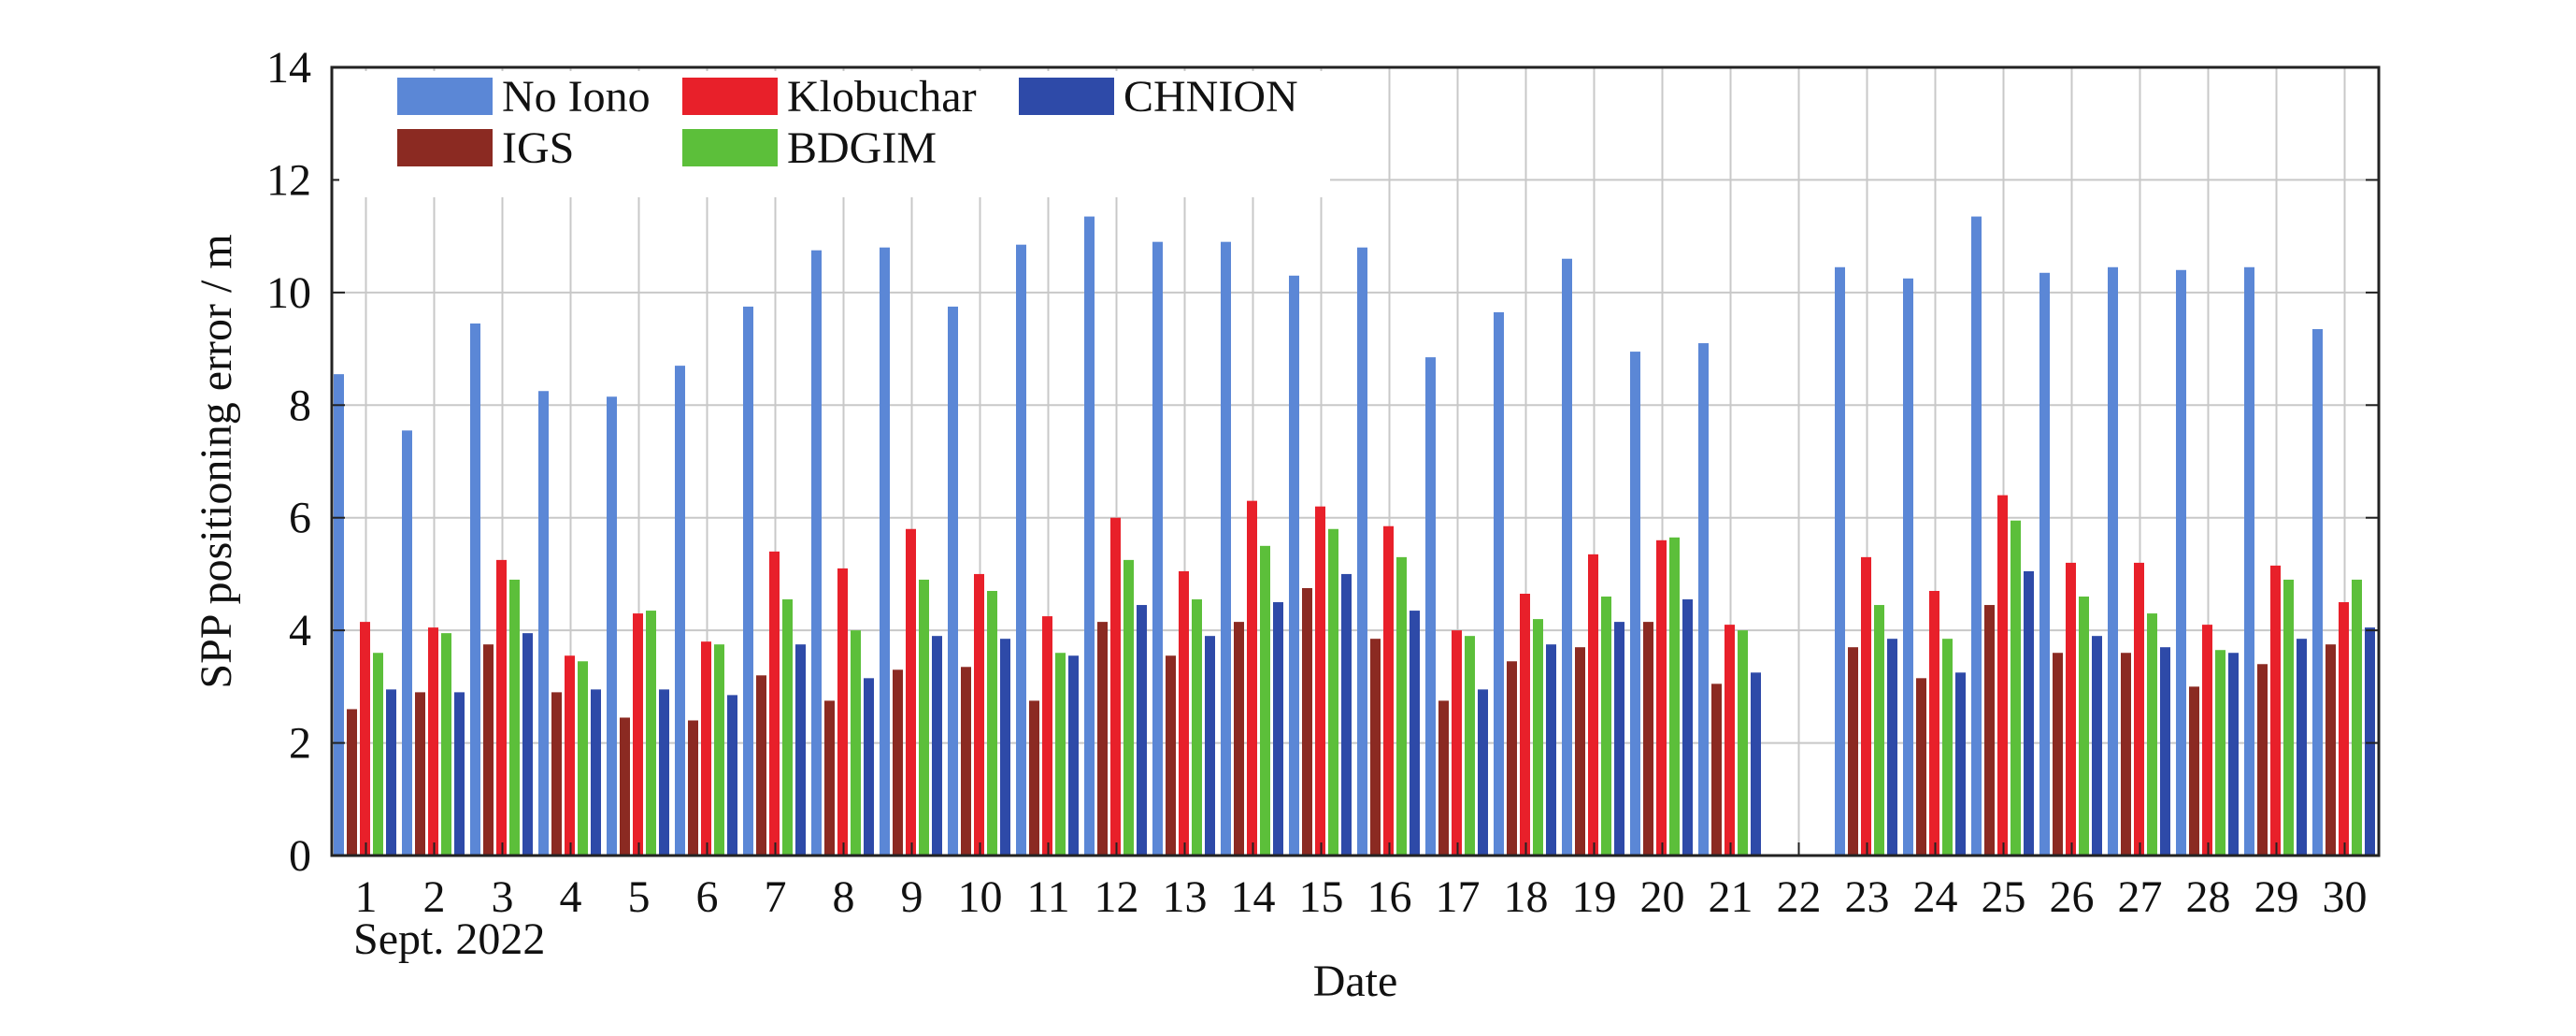 This screenshot has width=2576, height=1036. Describe the element at coordinates (1389, 897) in the screenshot. I see `x-tick-label: 16` at that location.